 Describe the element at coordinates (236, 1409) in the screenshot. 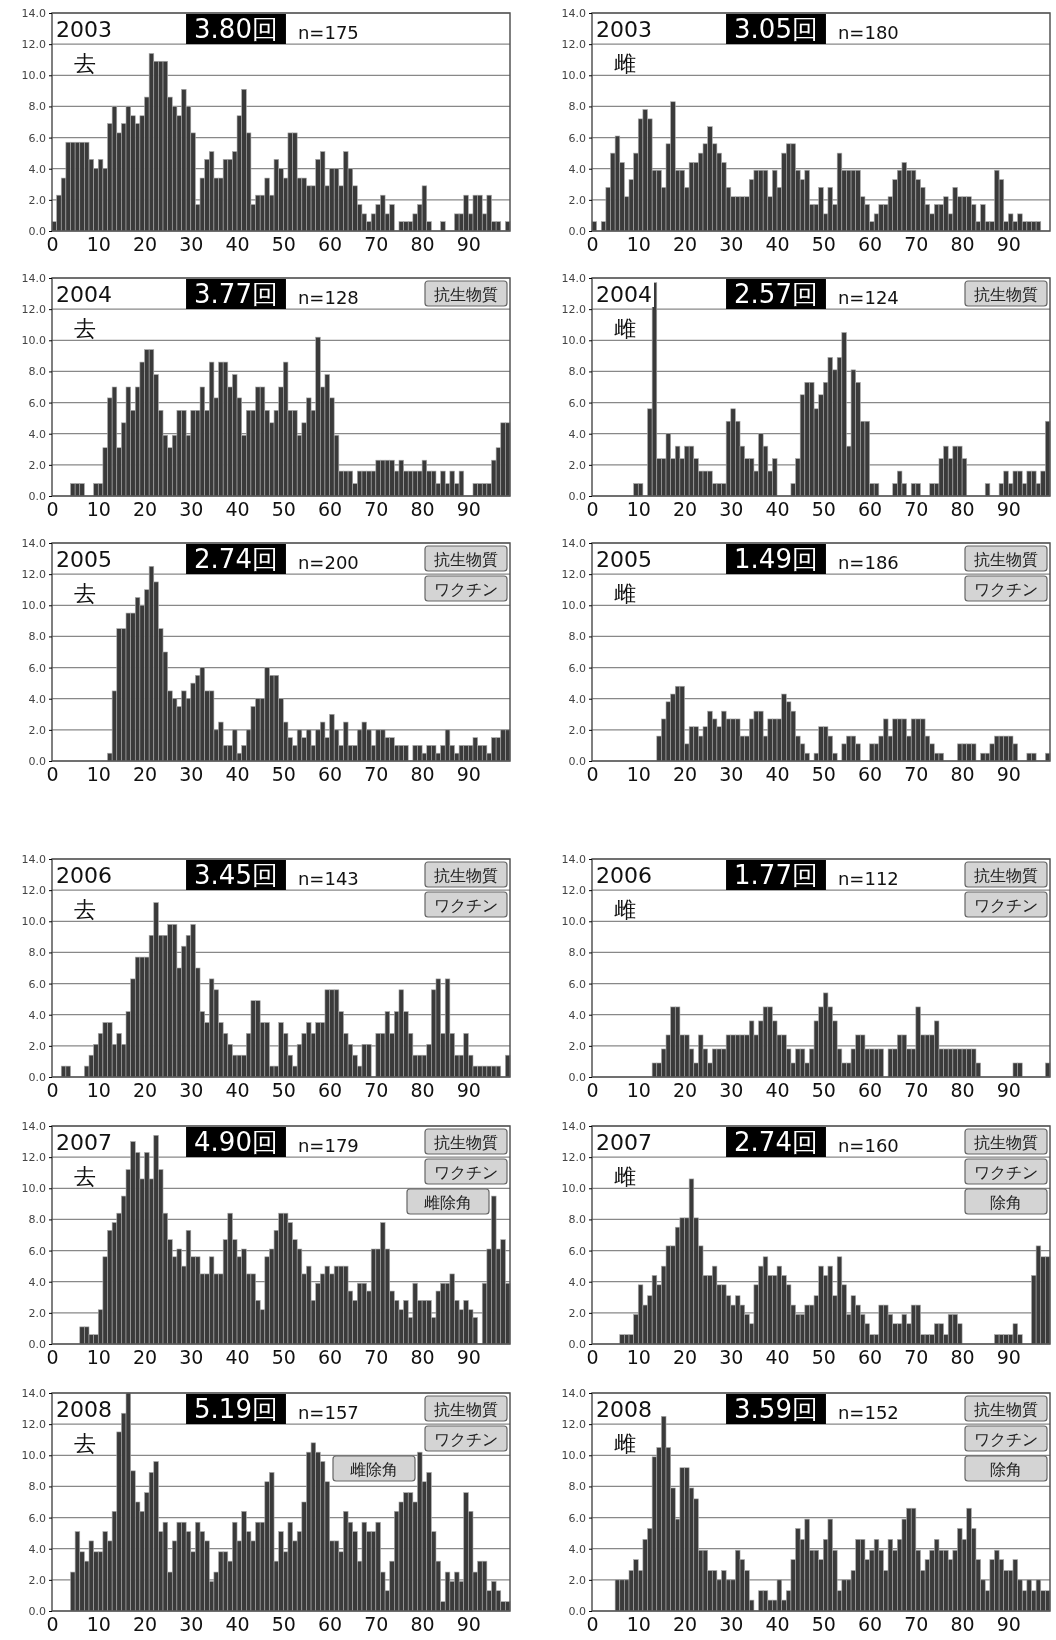

I see `chart-subtitle: 5.19回` at that location.